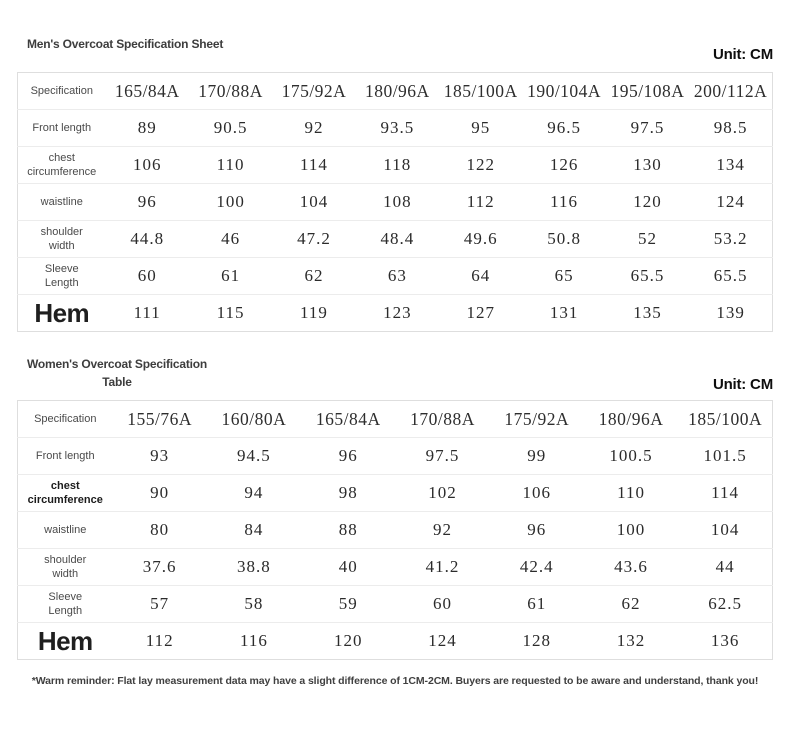  I want to click on value-cell: 62.5, so click(725, 604).